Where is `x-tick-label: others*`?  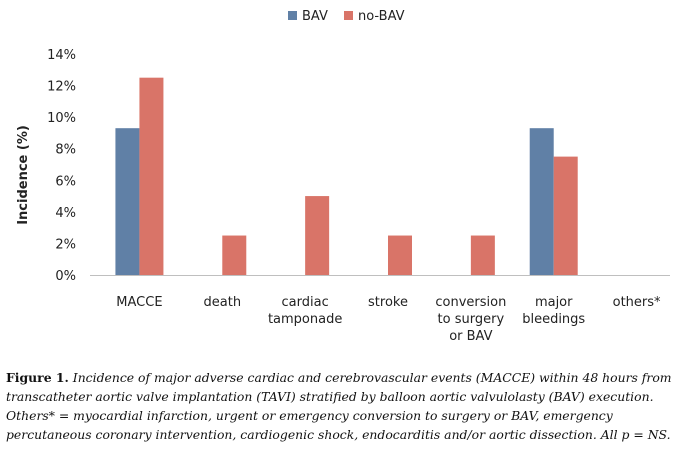
x-tick-label: others* is located at coordinates (637, 302).